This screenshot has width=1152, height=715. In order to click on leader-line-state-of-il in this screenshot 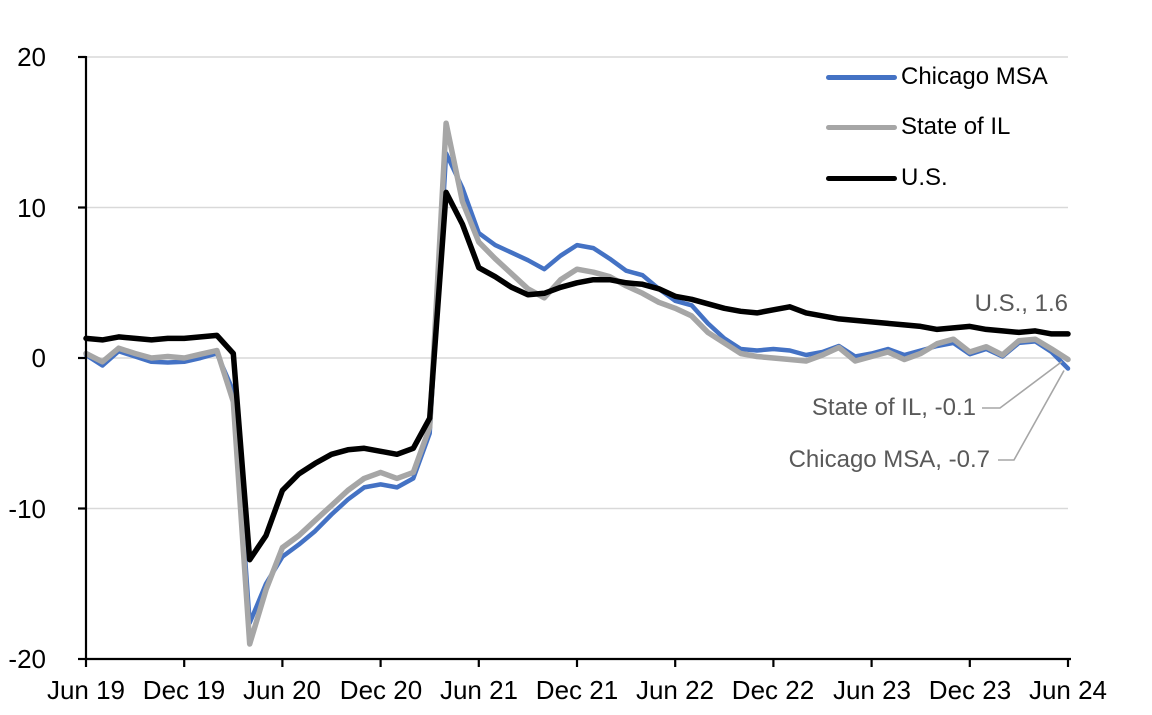, I will do `click(1022, 384)`.